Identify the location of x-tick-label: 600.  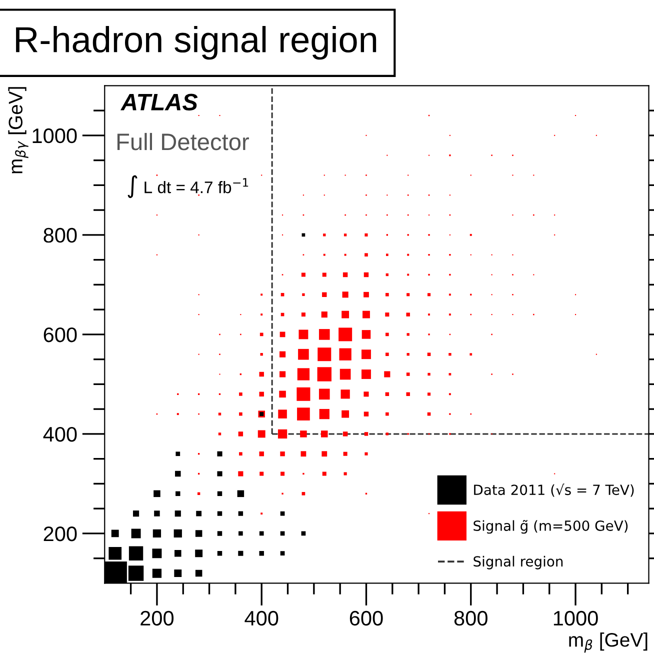
(366, 618).